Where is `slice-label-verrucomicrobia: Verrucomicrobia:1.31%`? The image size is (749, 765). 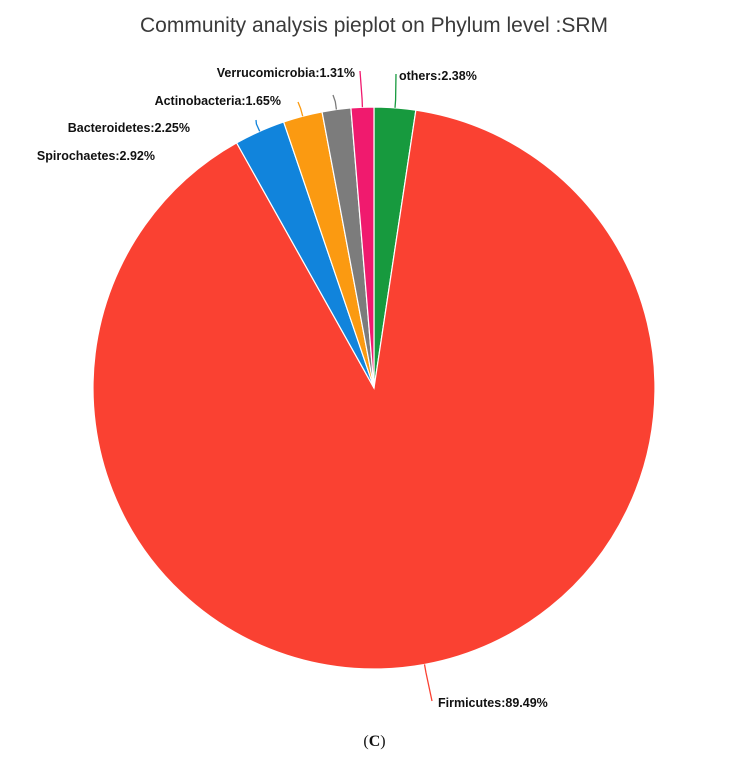
slice-label-verrucomicrobia: Verrucomicrobia:1.31% is located at coordinates (286, 73).